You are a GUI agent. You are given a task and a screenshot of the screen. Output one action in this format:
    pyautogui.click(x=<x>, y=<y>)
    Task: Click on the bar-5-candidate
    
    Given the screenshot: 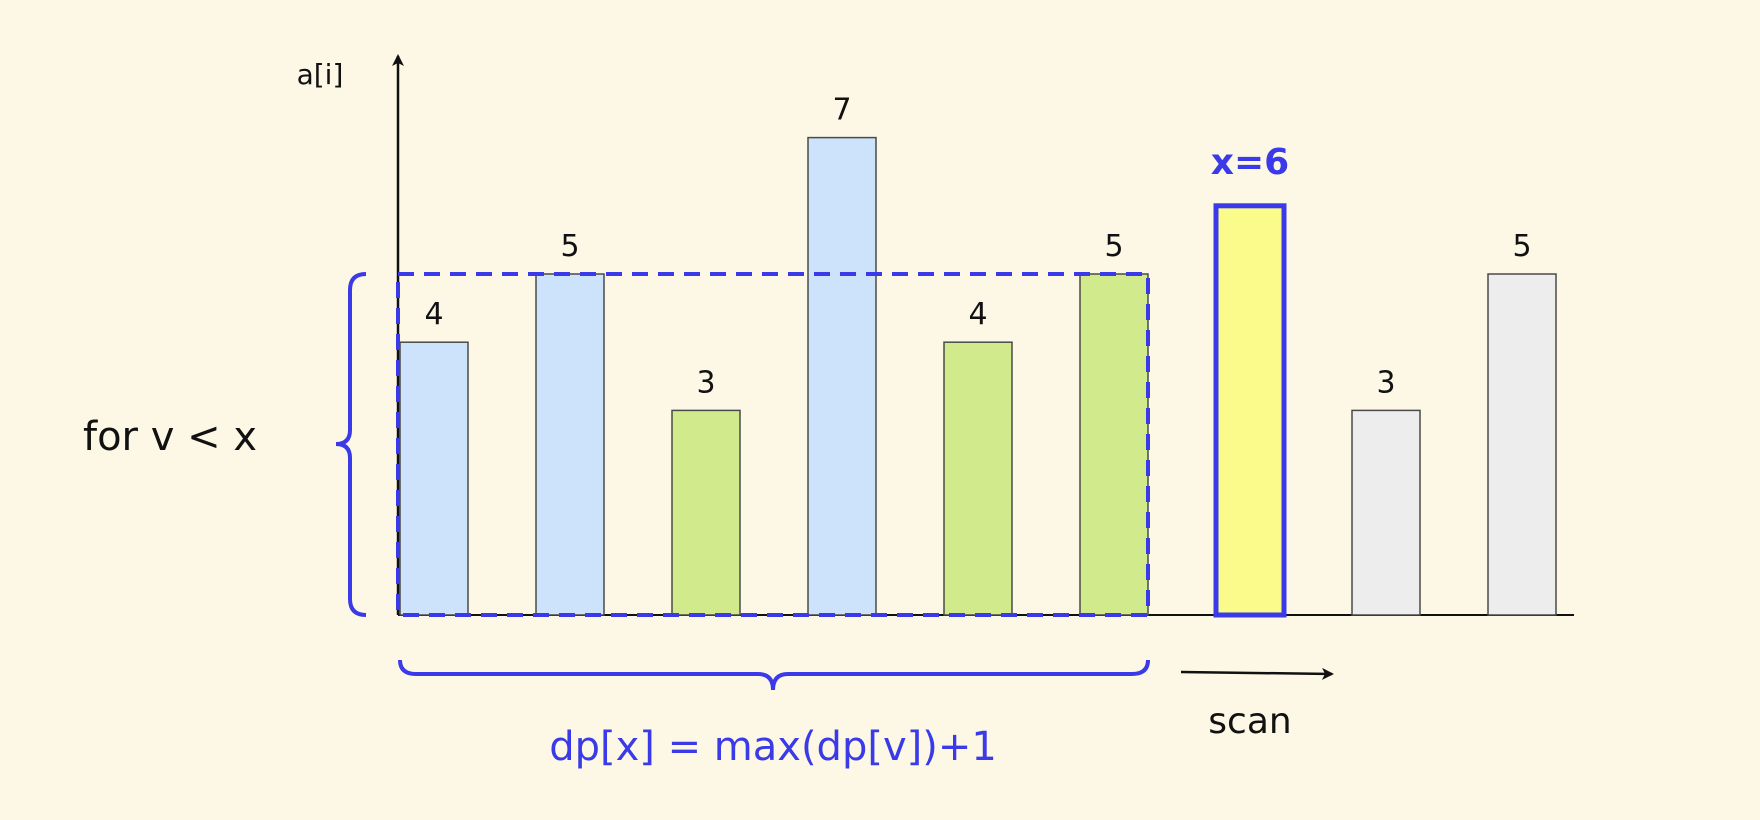 What is the action you would take?
    pyautogui.click(x=1114, y=444)
    